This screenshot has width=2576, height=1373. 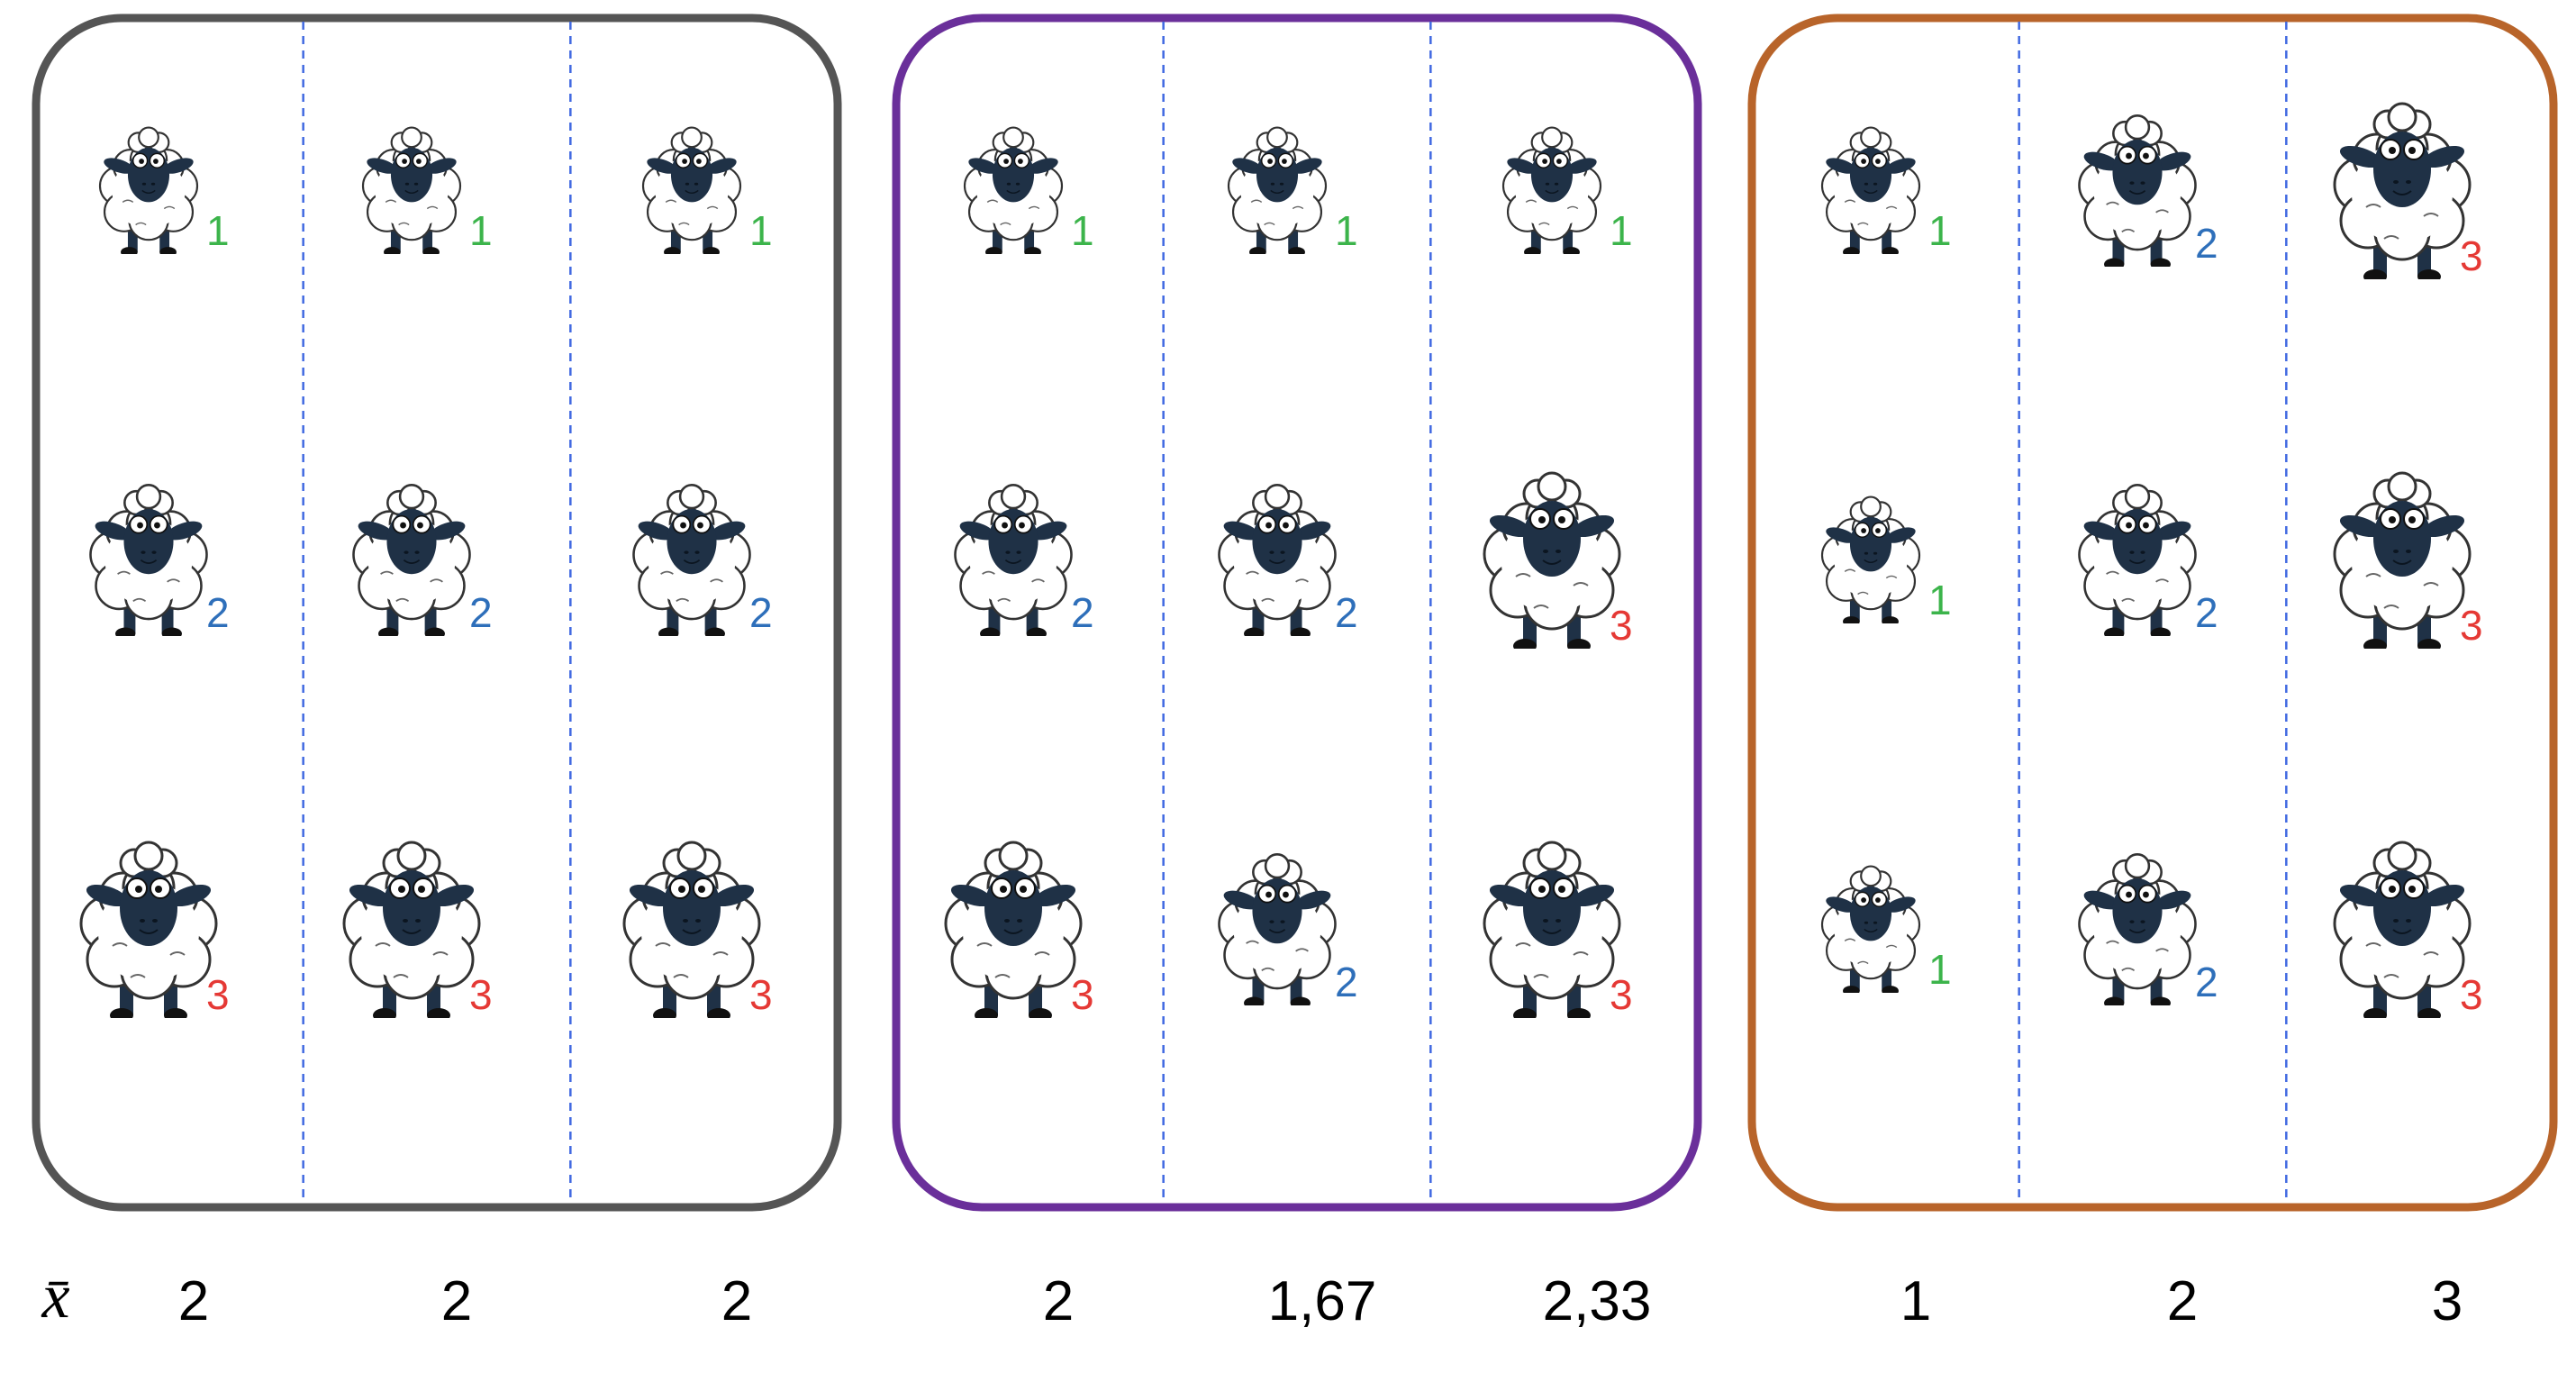 I want to click on mean-symbol-label: x̄, so click(x=55, y=1297).